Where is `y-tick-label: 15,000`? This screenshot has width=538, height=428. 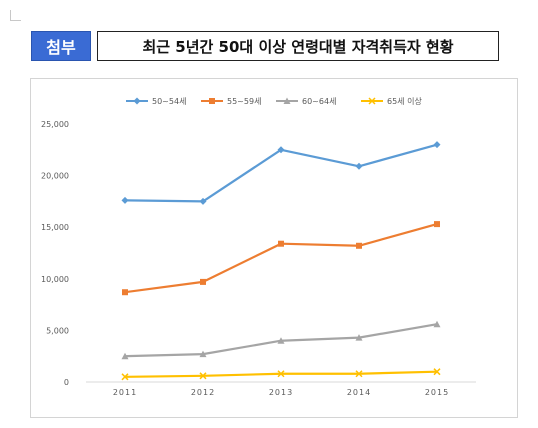 y-tick-label: 15,000 is located at coordinates (55, 227).